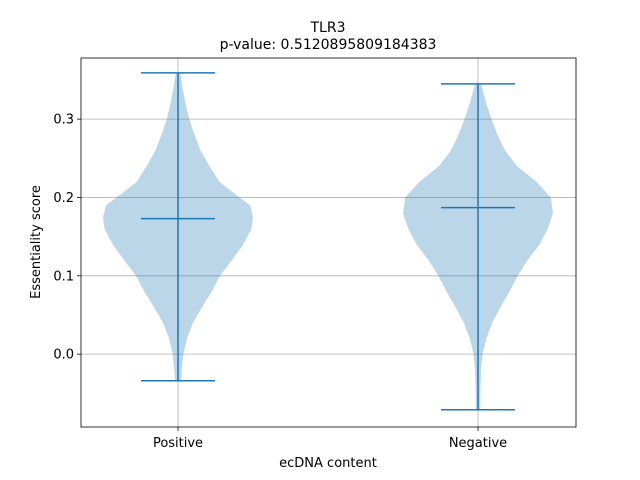 This screenshot has width=640, height=480. I want to click on y-tick-label: 0.0, so click(63, 355).